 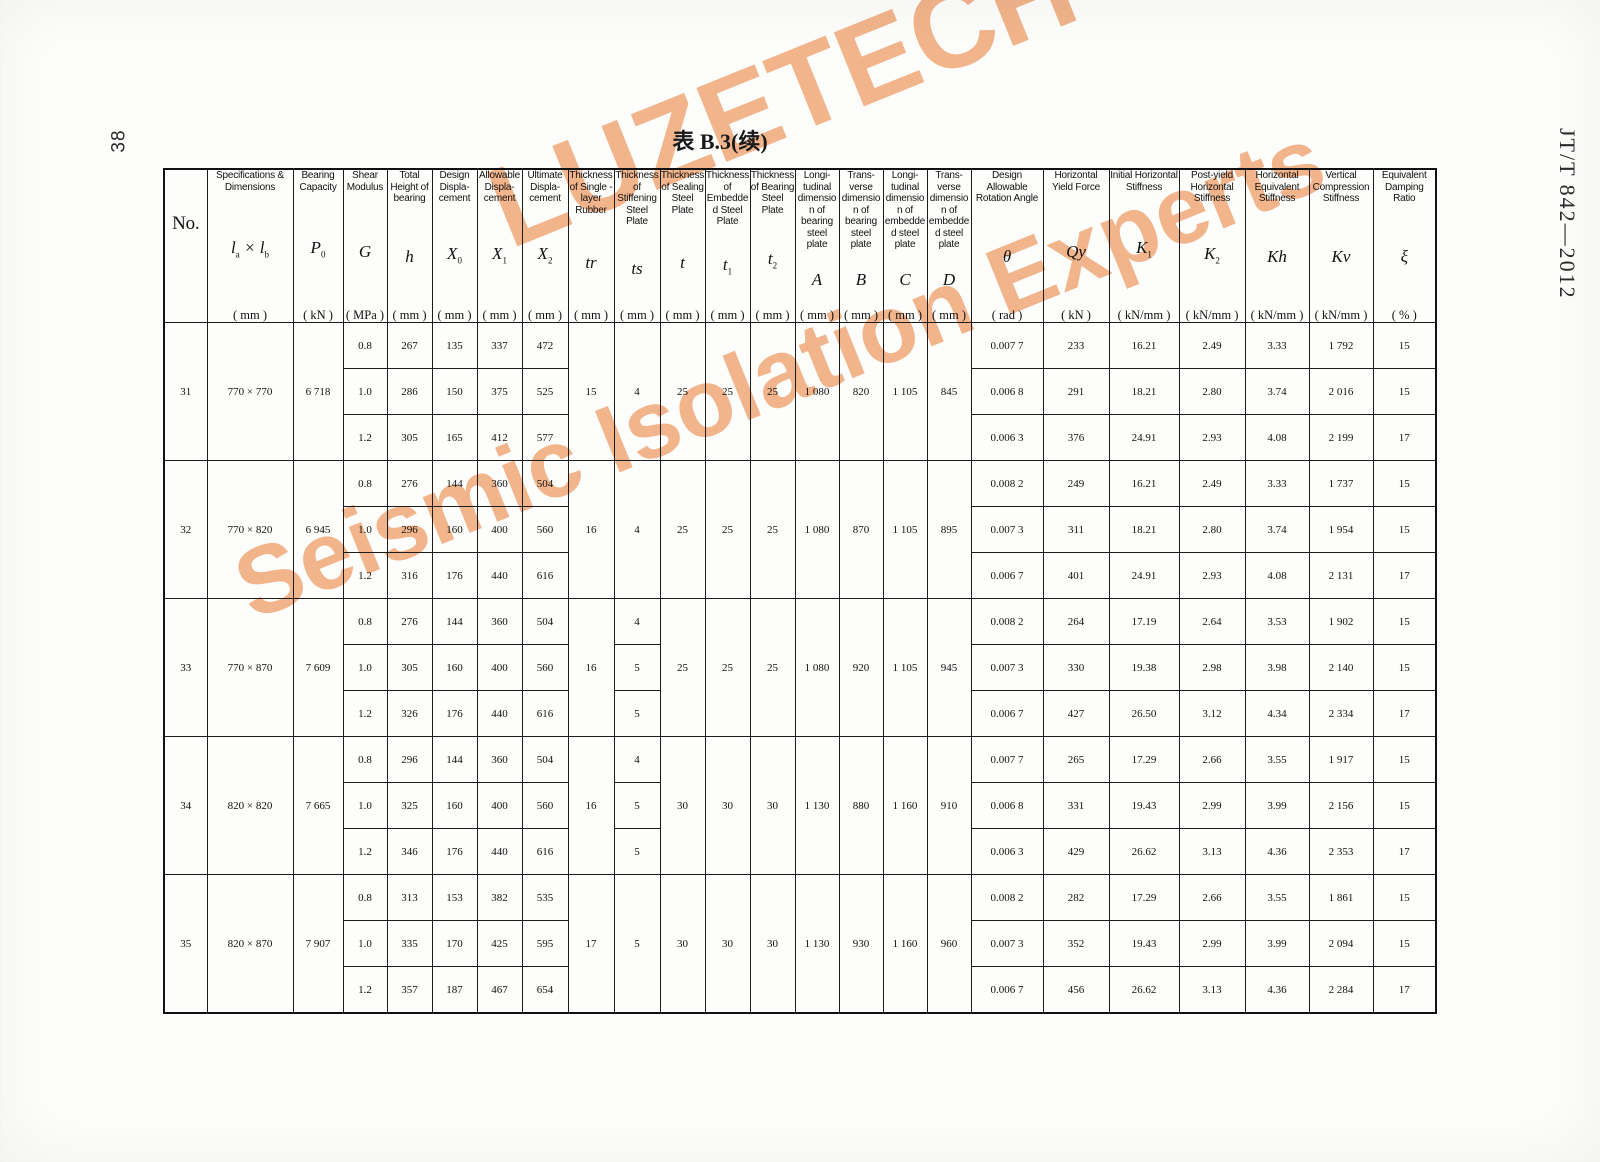 I want to click on cell-kh: 3.74, so click(x=1277, y=529).